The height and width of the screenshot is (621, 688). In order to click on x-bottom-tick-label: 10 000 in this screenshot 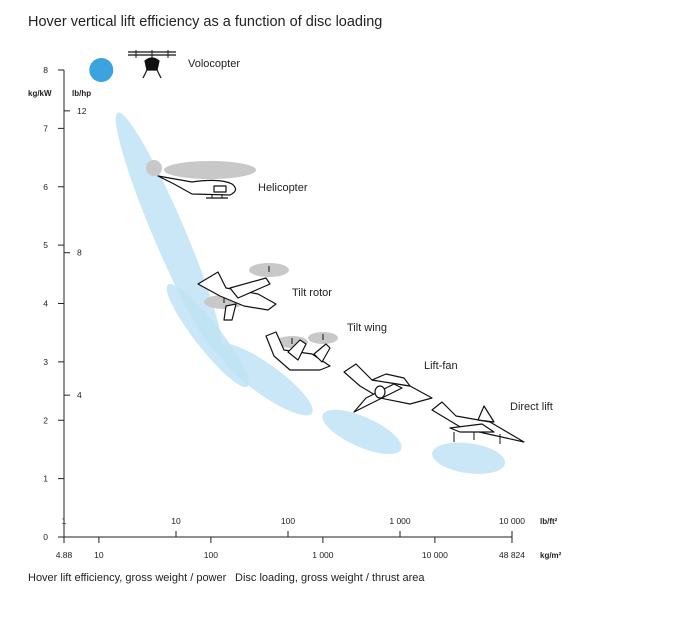, I will do `click(435, 555)`.